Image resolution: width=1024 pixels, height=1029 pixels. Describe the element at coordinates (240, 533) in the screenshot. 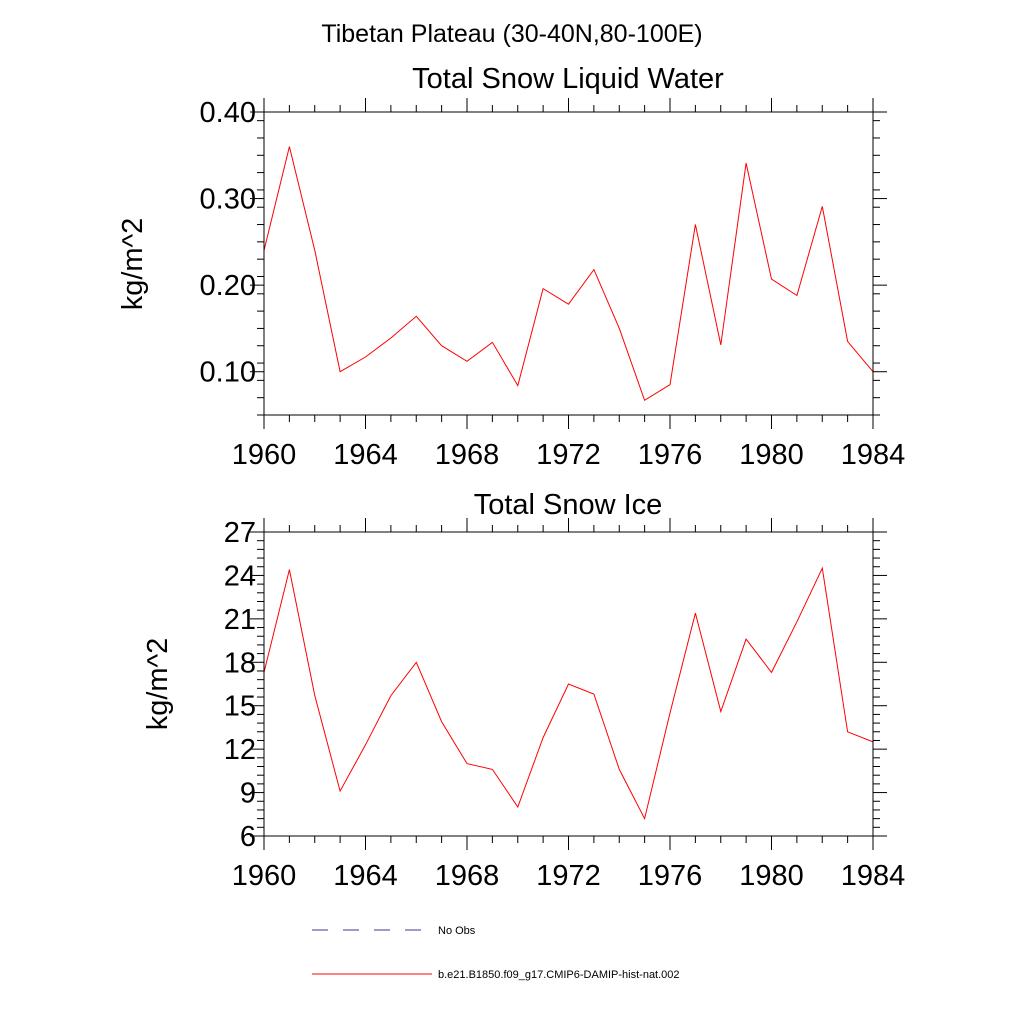

I see `y-tick-label: 27` at that location.